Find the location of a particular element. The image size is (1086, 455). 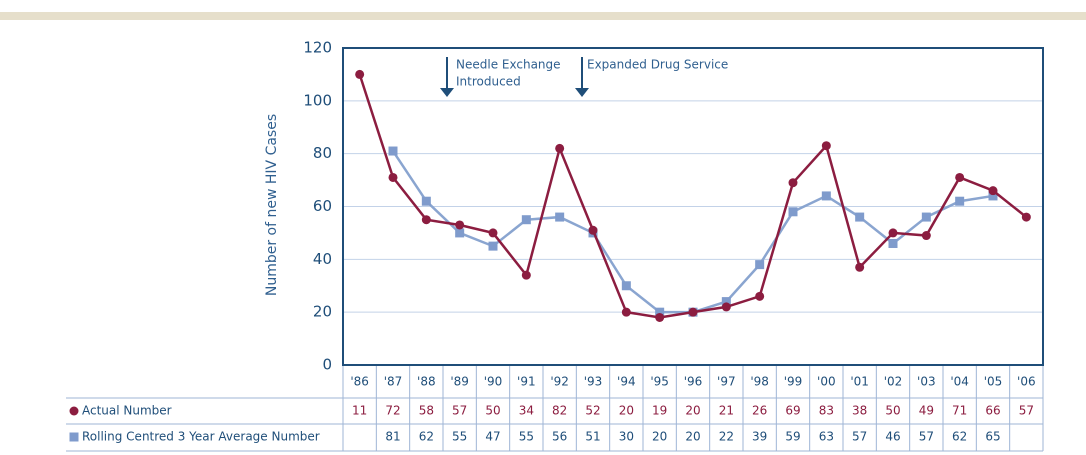

annotation: Expanded Drug Service is located at coordinates (657, 65).